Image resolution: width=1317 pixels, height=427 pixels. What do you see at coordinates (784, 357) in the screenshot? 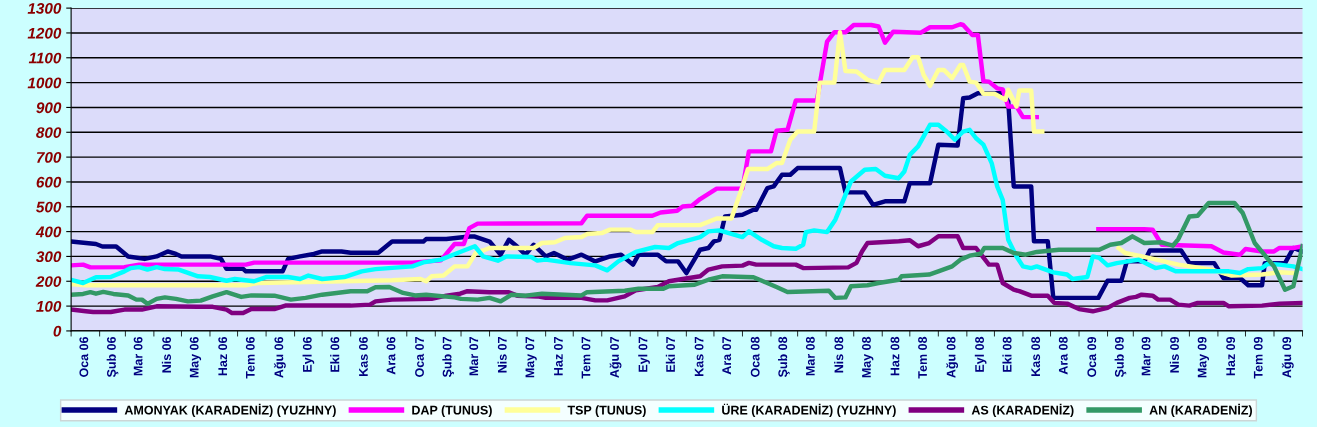
I see `x-tick-label: Şub 08` at bounding box center [784, 357].